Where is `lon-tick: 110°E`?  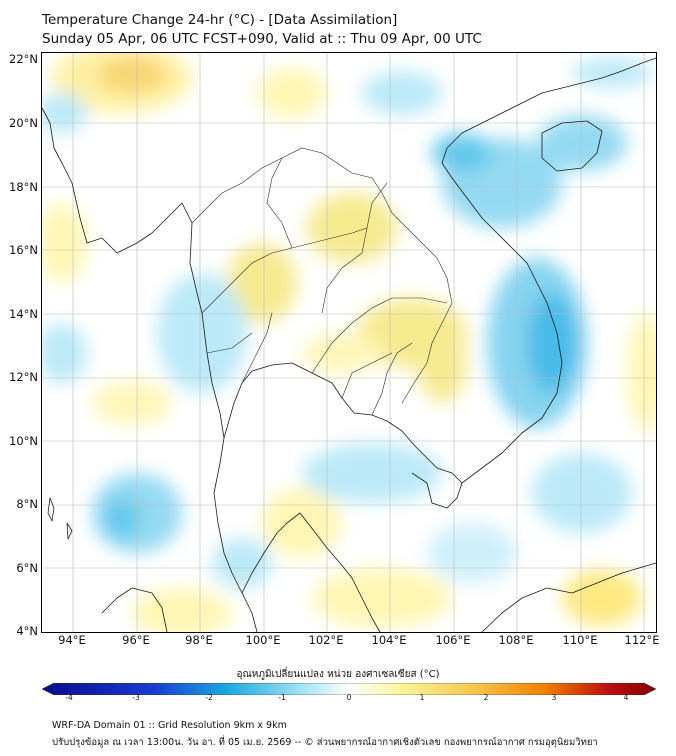
lon-tick: 110°E is located at coordinates (580, 640).